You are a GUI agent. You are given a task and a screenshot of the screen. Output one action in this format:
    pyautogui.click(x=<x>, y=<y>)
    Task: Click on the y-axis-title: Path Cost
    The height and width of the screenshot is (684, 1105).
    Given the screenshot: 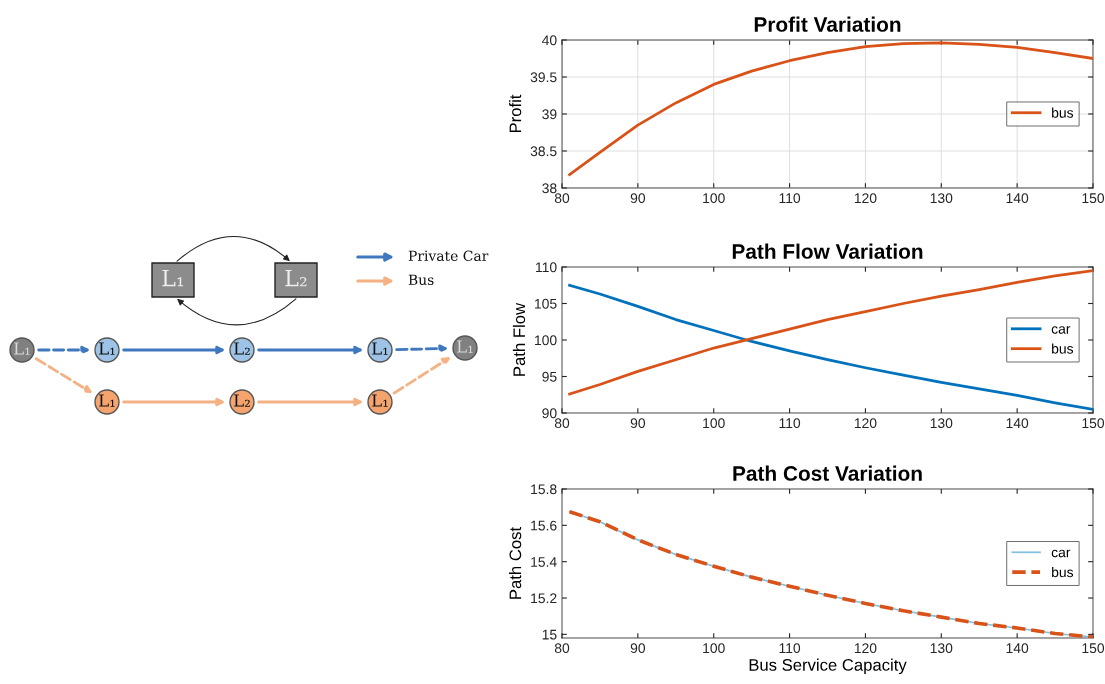 What is the action you would take?
    pyautogui.click(x=515, y=563)
    